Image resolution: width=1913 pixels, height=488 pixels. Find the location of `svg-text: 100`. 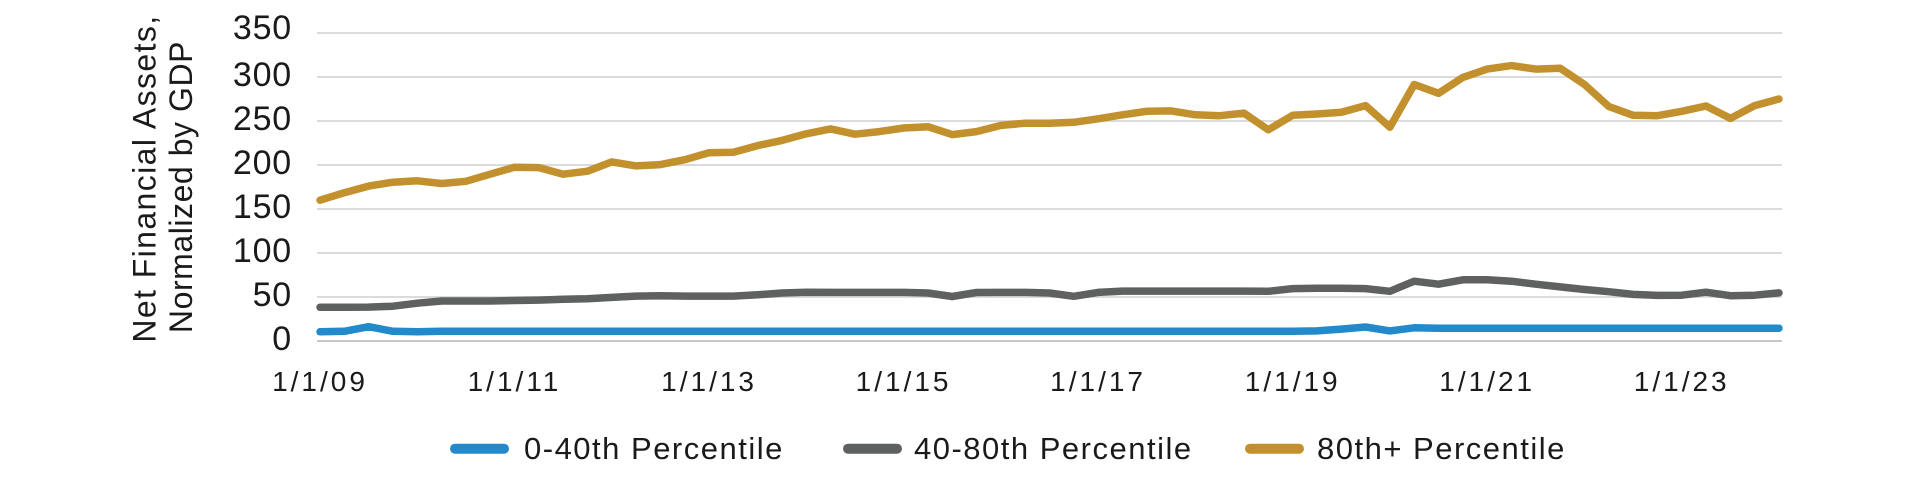

svg-text: 100 is located at coordinates (262, 251).